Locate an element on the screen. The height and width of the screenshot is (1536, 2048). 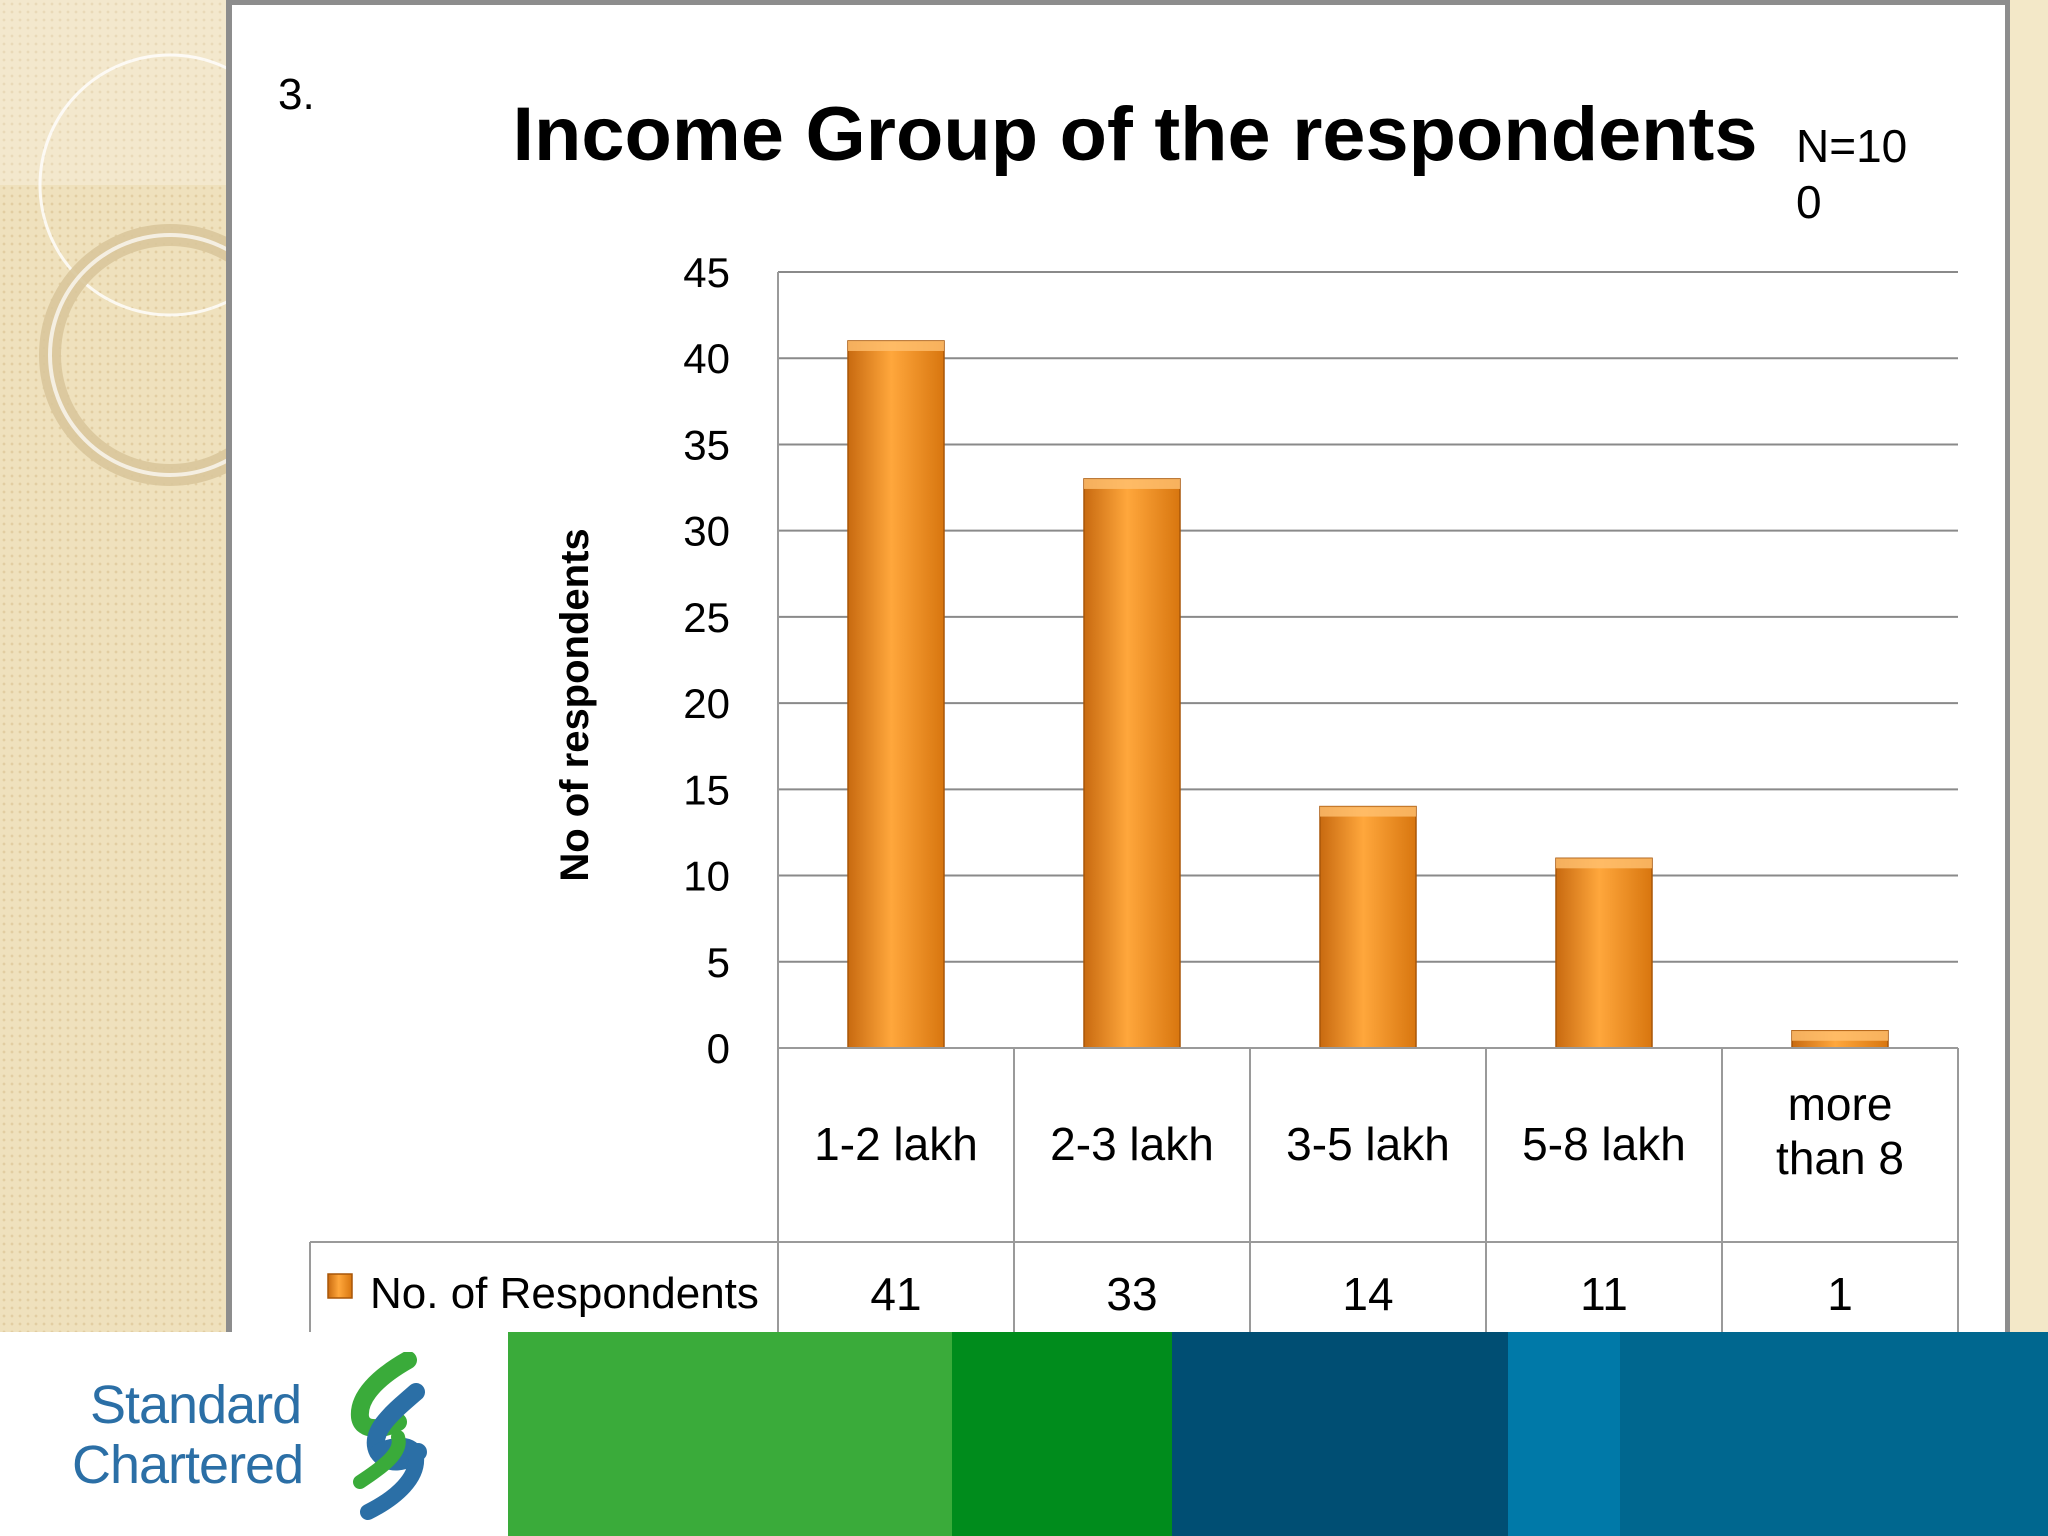
y-tick-label: 5 is located at coordinates (718, 962).